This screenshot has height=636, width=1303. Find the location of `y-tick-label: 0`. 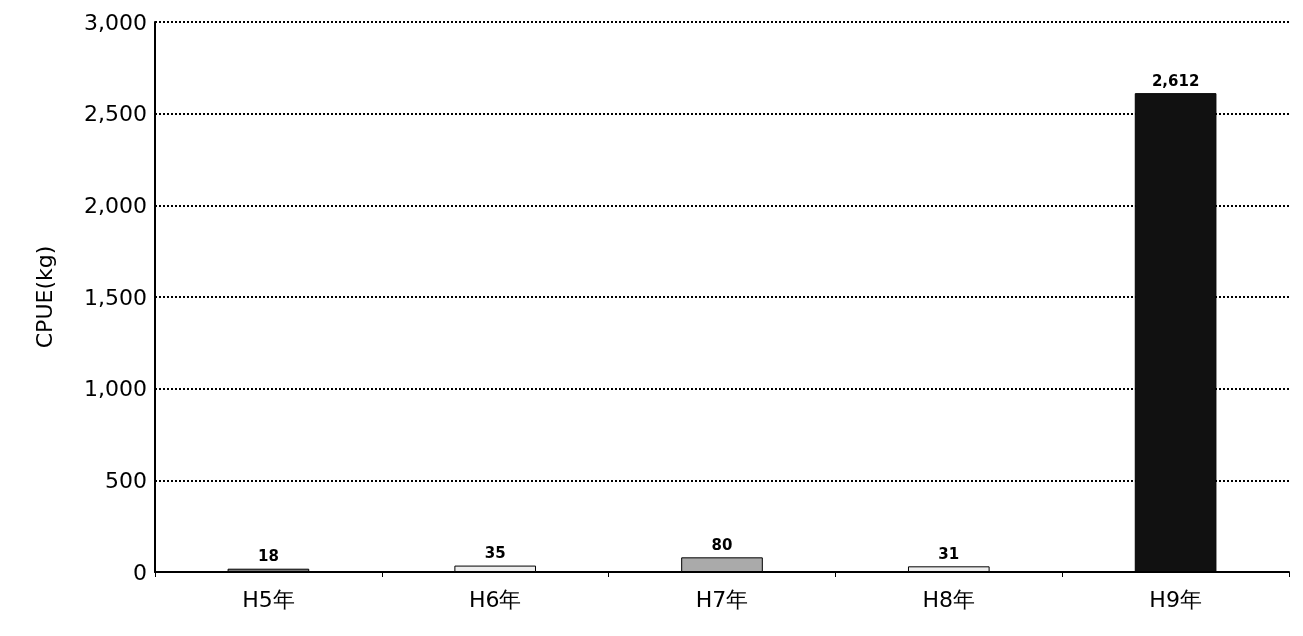

y-tick-label: 0 is located at coordinates (140, 572).